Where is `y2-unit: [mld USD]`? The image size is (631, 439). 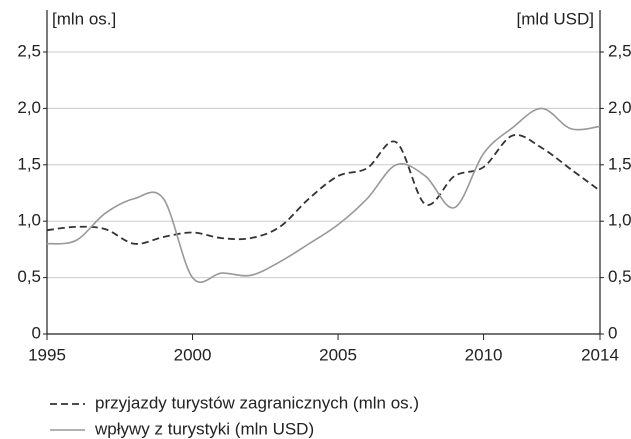 y2-unit: [mld USD] is located at coordinates (555, 18).